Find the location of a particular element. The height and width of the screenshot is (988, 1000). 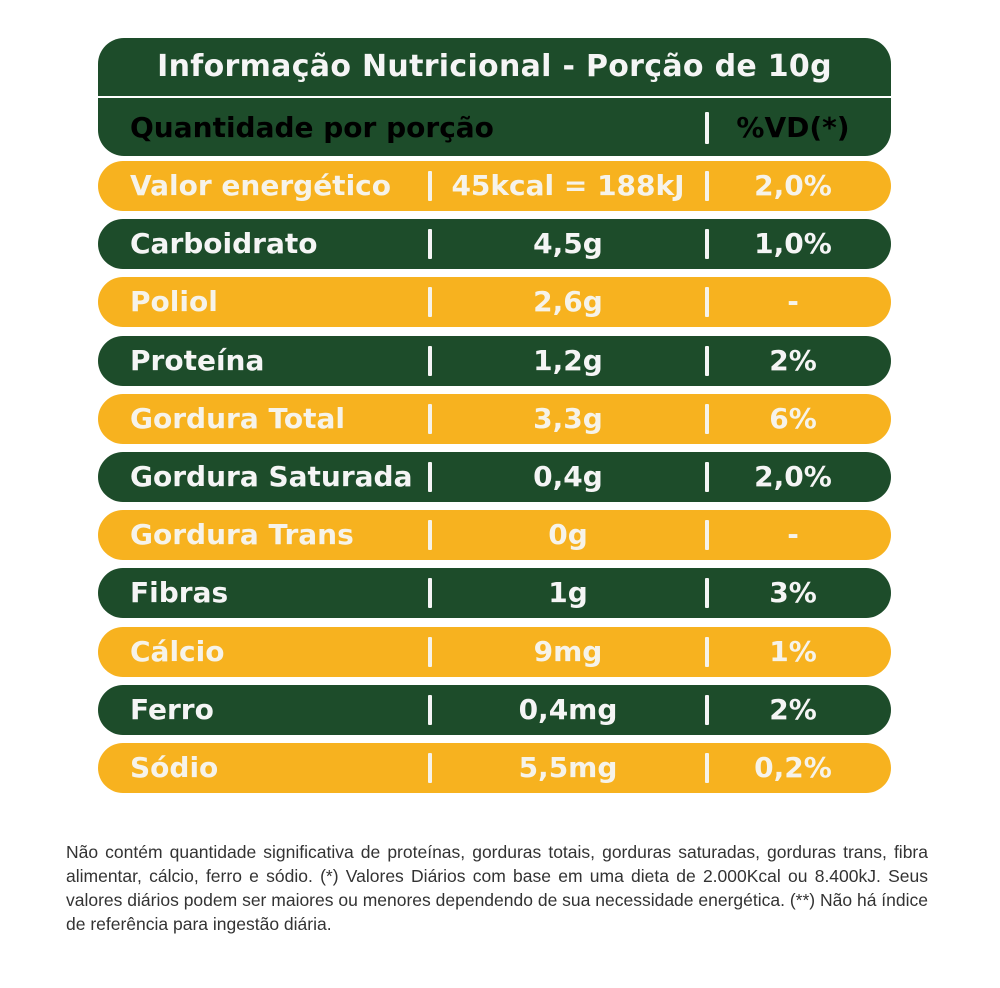

table-row: Cálcio 9mg 1% is located at coordinates (494, 652).